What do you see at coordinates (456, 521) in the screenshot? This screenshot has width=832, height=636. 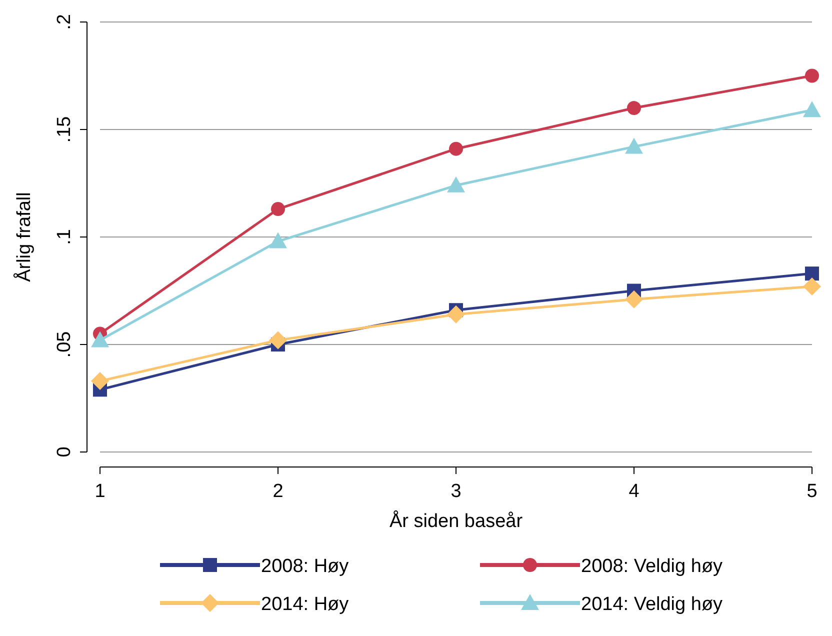 I see `x-axis-title: År siden baseår` at bounding box center [456, 521].